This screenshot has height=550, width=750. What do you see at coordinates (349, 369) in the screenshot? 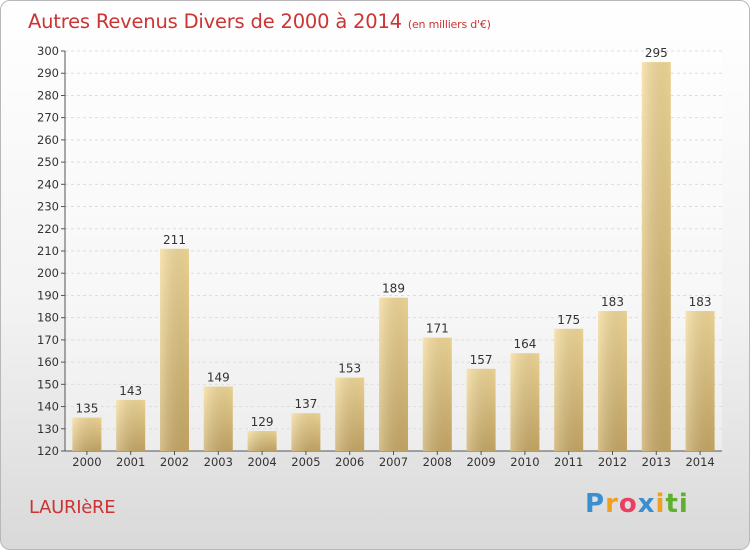
I see `data-label: 153` at bounding box center [349, 369].